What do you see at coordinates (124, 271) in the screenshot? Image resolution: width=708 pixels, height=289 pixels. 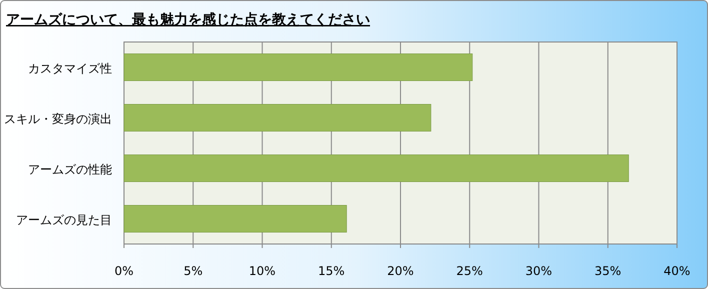 I see `x-tick-label: 0%` at bounding box center [124, 271].